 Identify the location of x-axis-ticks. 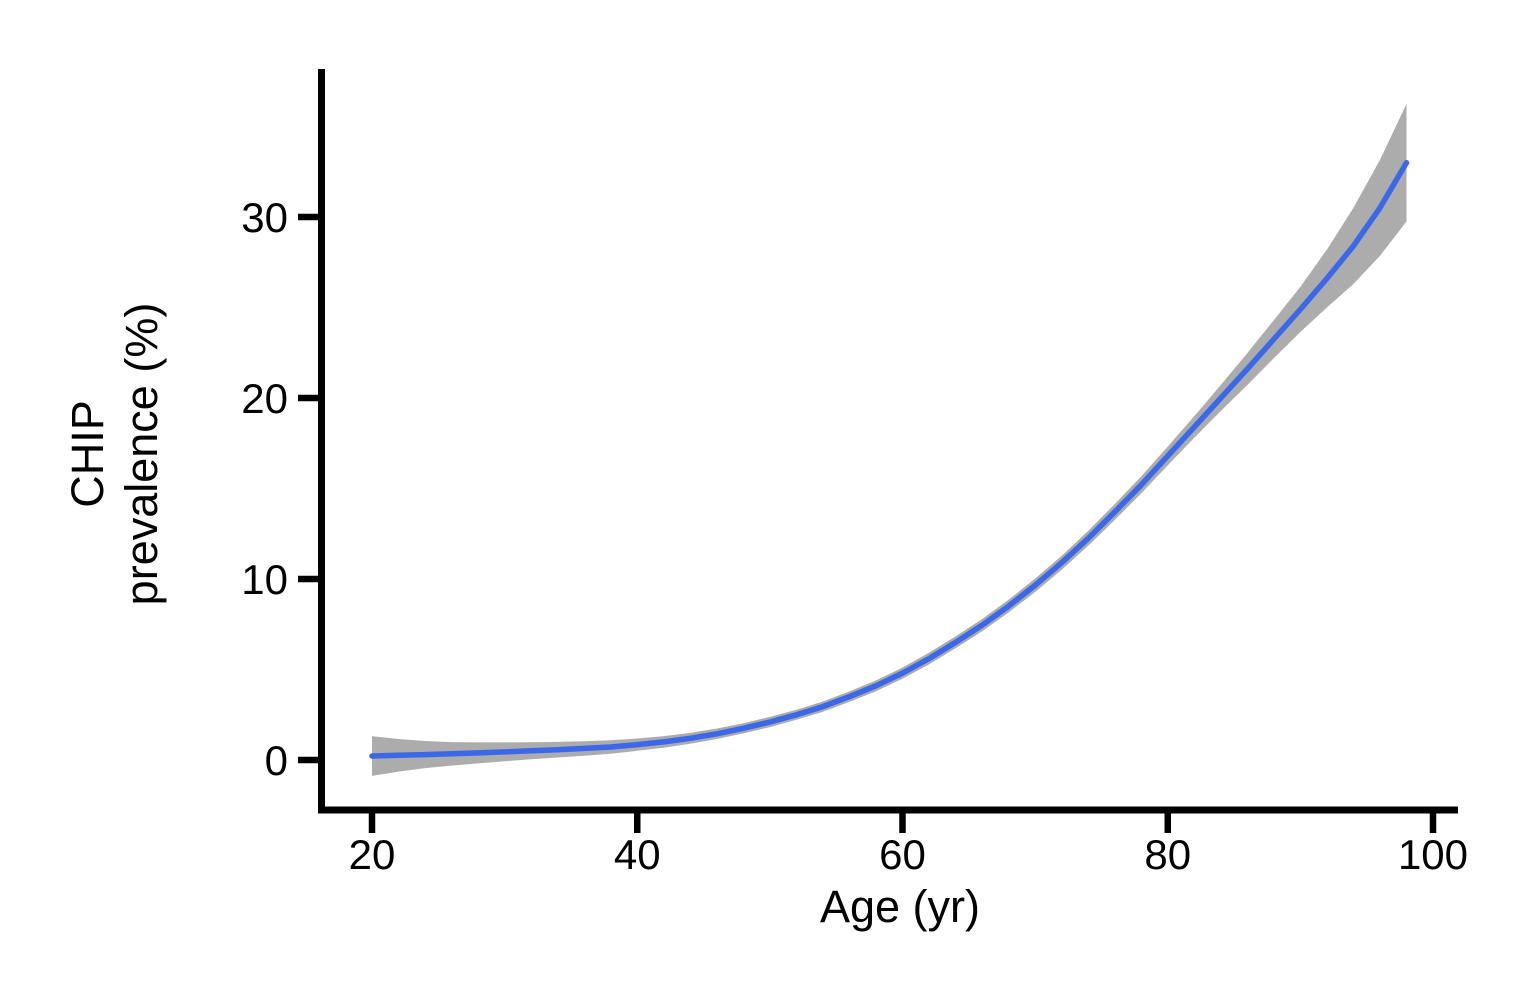
(902, 823).